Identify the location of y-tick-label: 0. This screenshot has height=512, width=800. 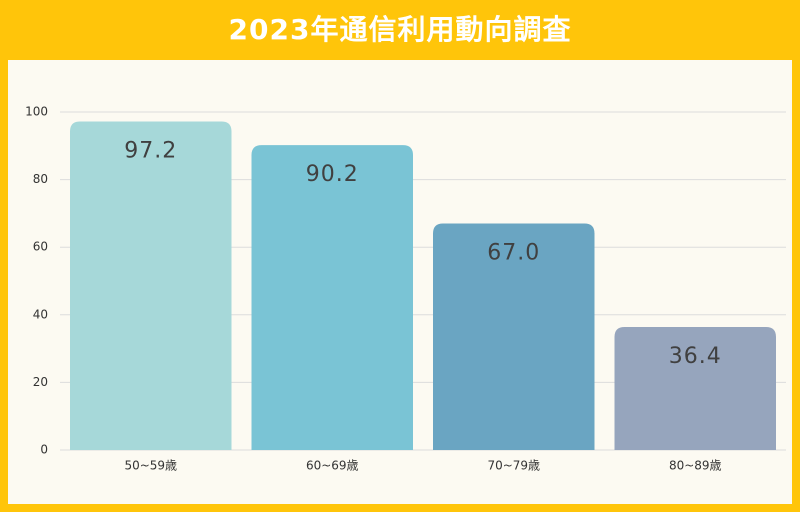
(44, 450).